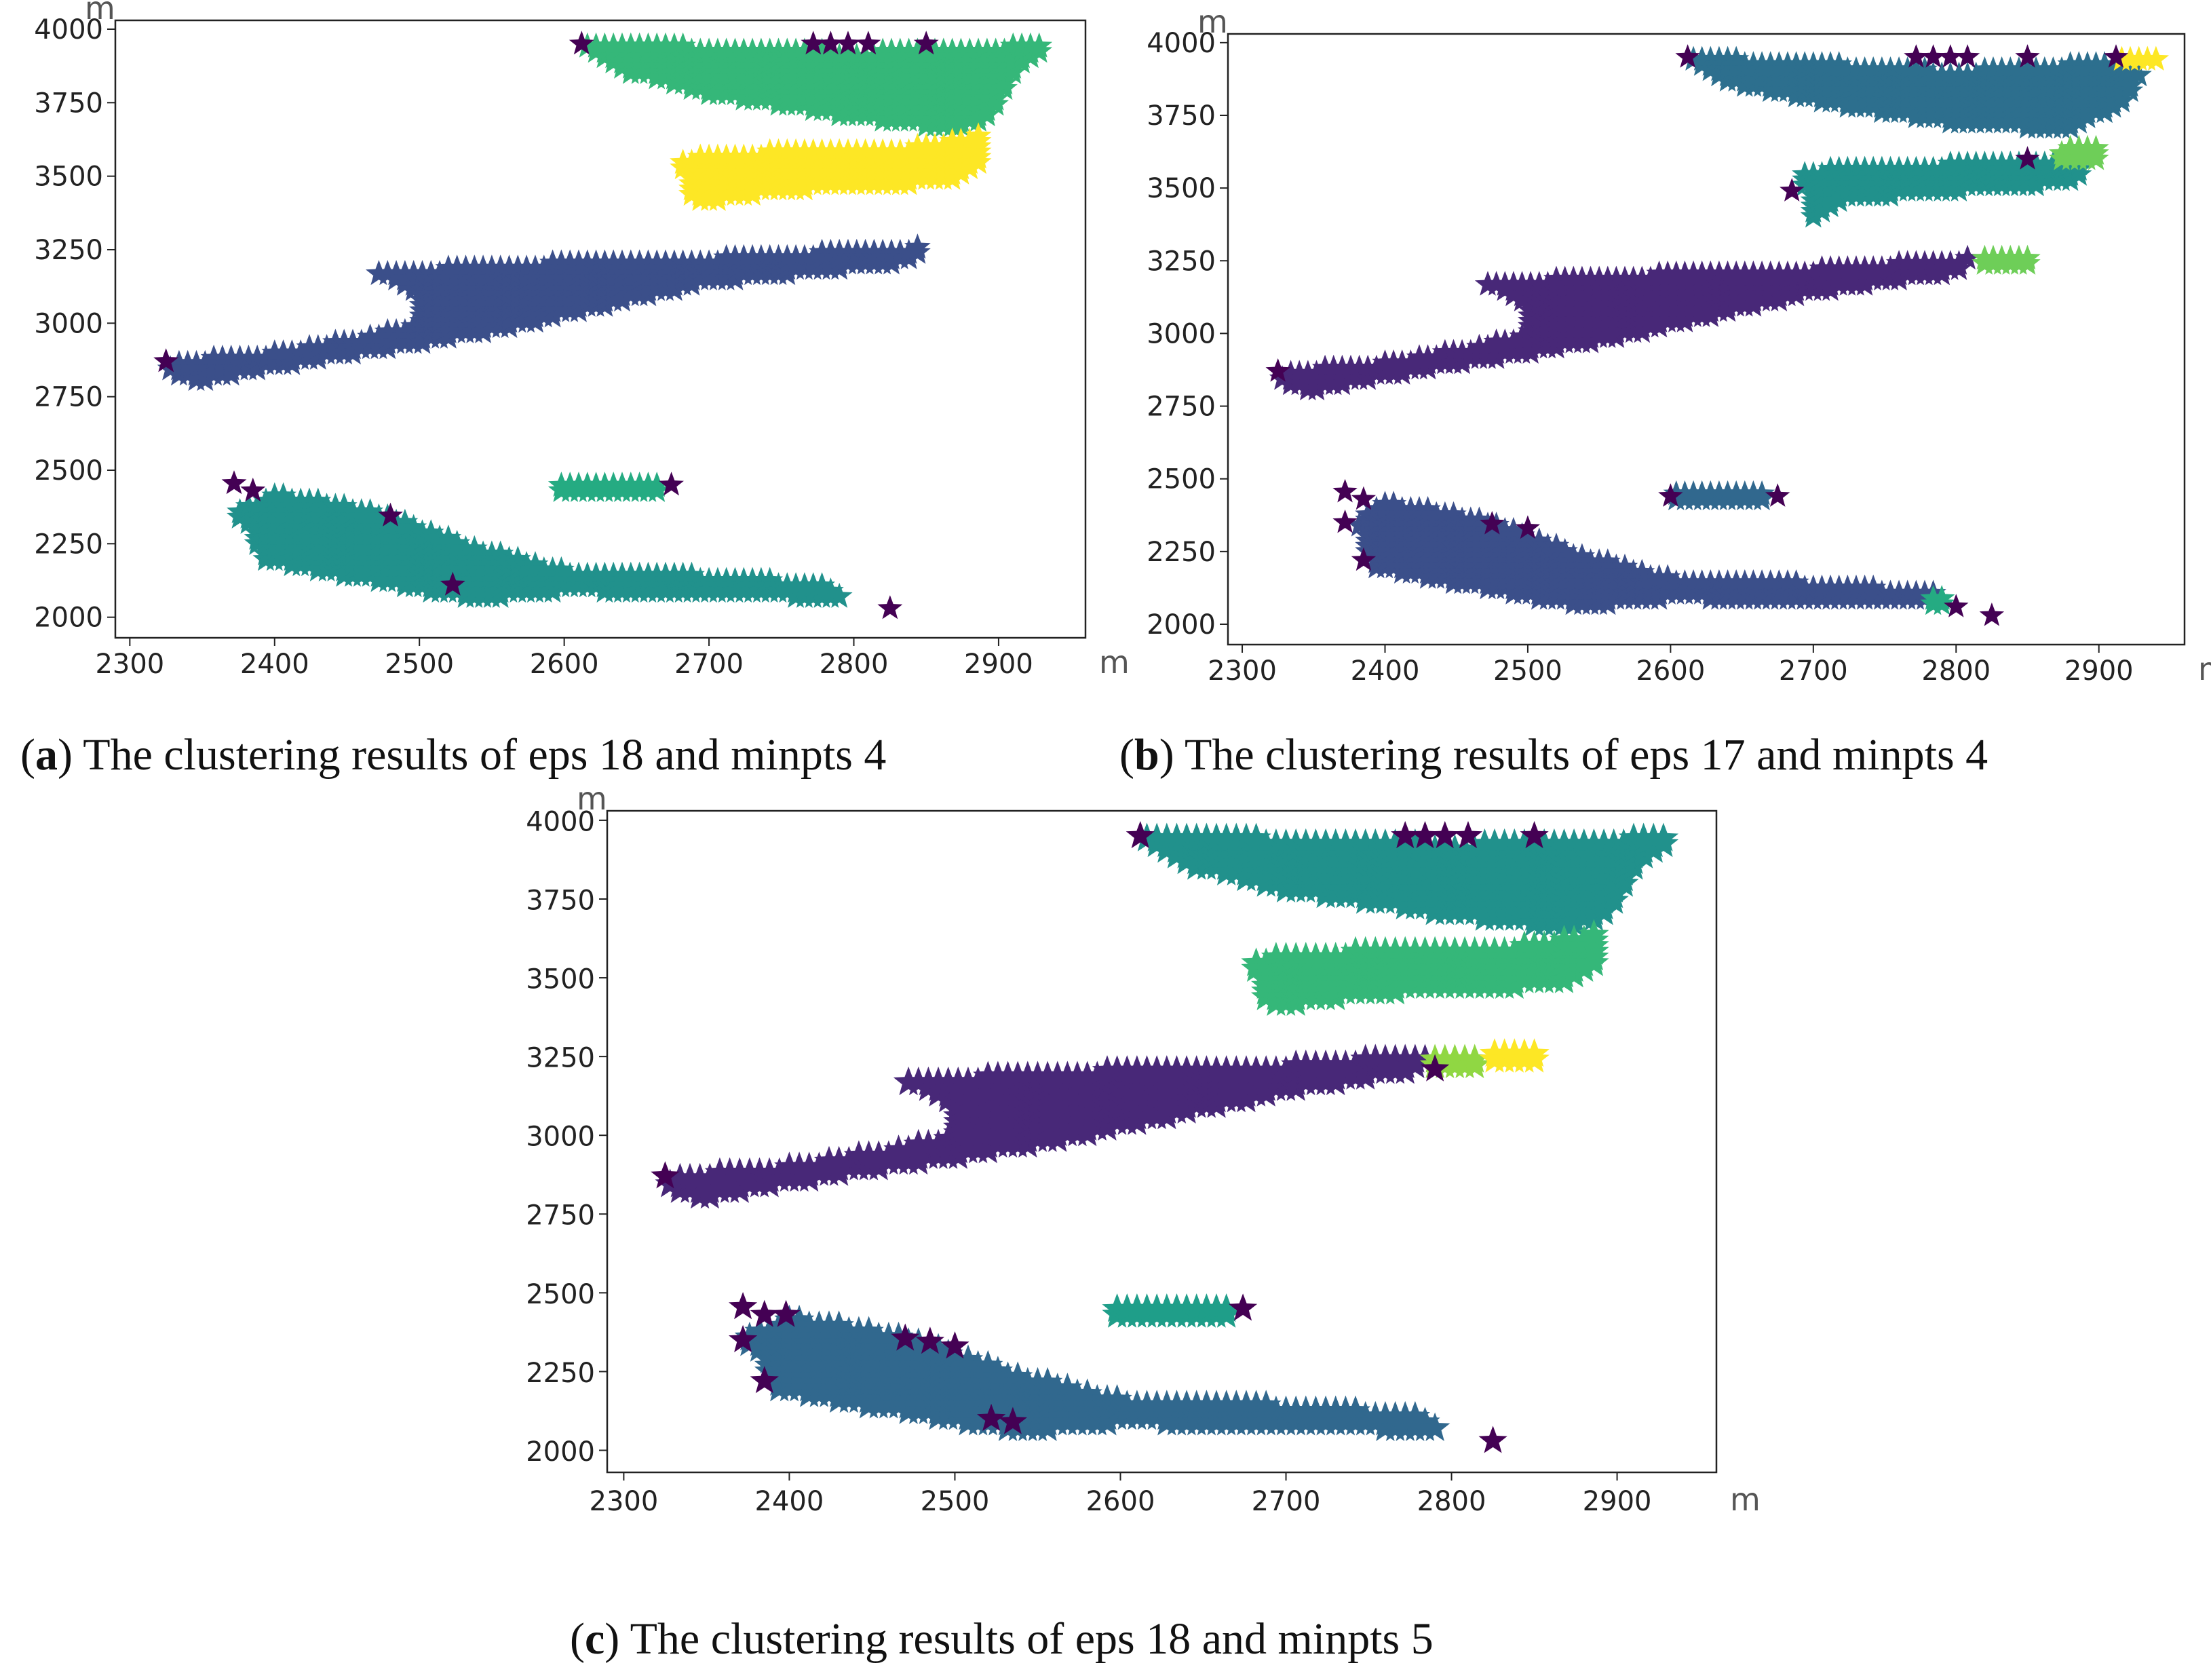 This screenshot has height=1680, width=2211. Describe the element at coordinates (789, 1501) in the screenshot. I see `x-tick-label: 2400` at that location.